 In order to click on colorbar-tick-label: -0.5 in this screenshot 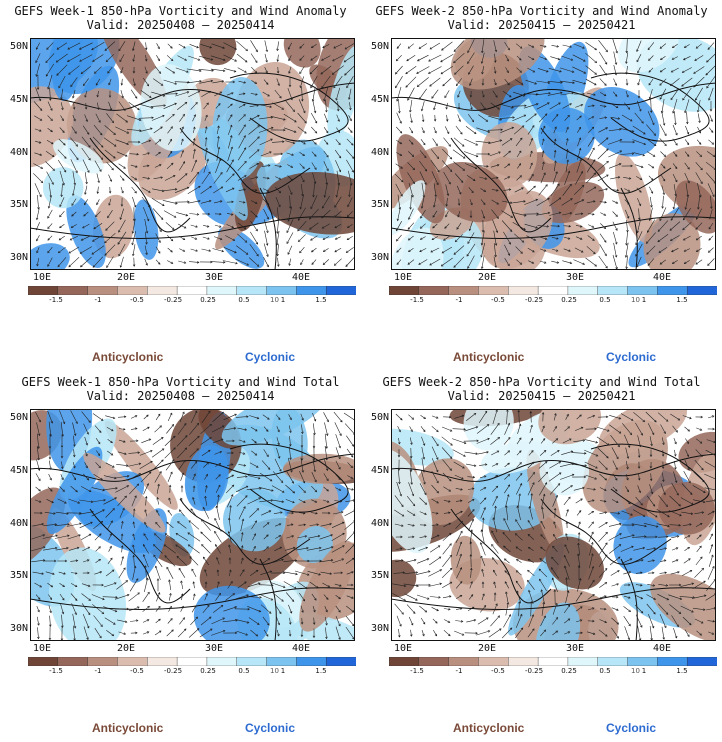, I will do `click(498, 300)`.